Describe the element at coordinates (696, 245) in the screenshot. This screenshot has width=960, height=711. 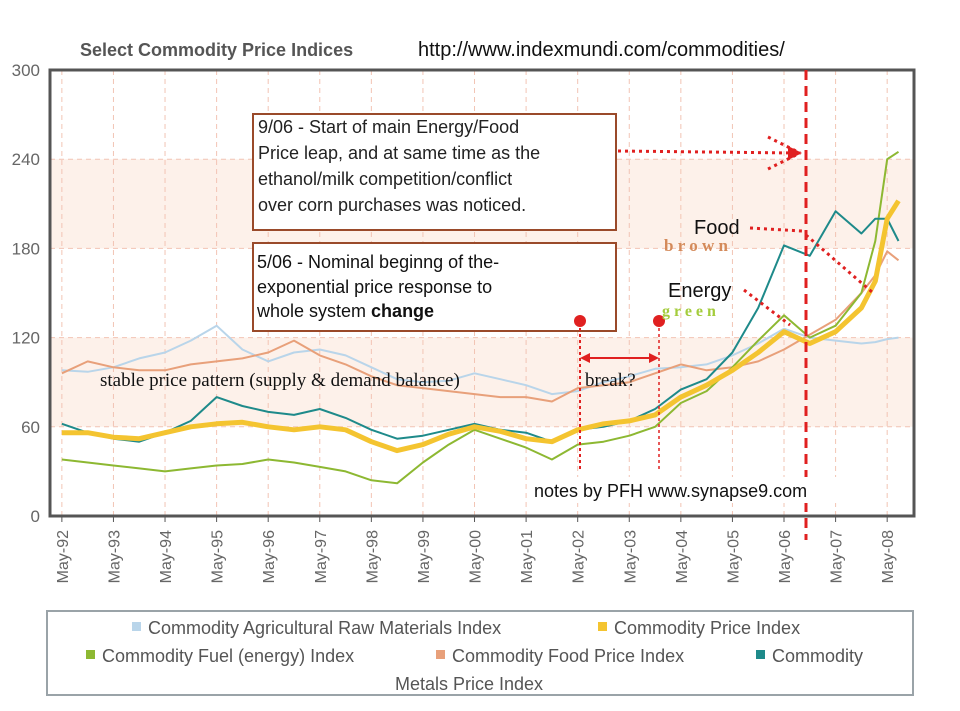
I see `brown-label: b r o w n` at that location.